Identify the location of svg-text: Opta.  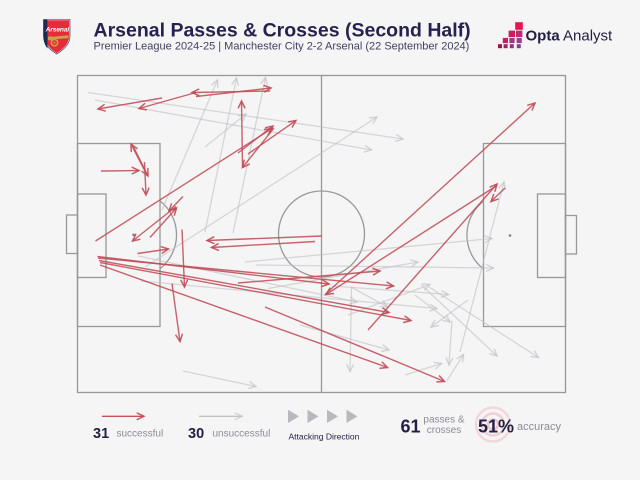
(543, 36).